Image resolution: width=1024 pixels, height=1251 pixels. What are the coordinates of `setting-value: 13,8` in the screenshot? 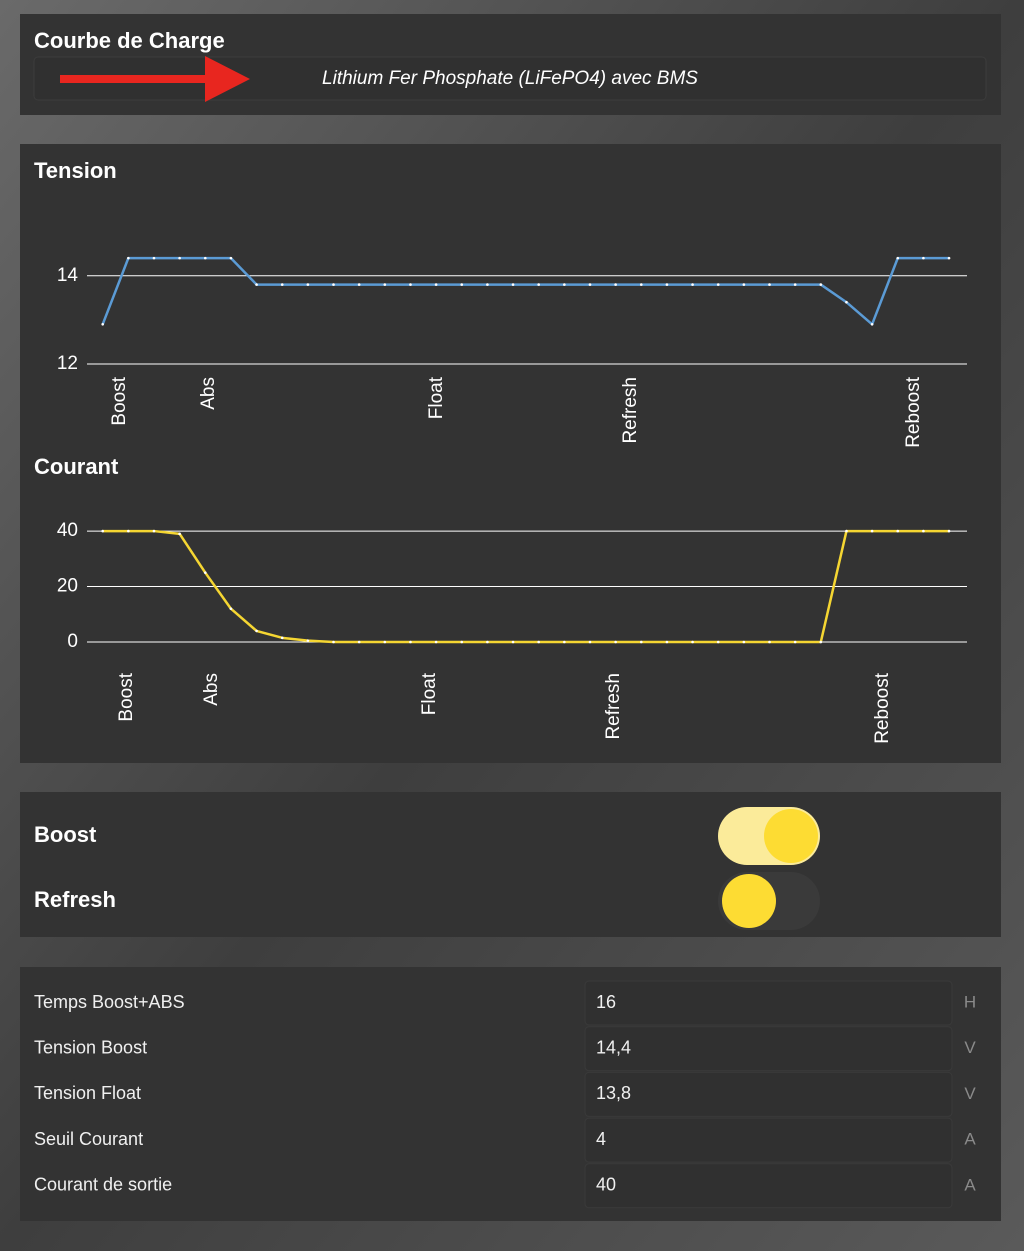 It's located at (613, 1093).